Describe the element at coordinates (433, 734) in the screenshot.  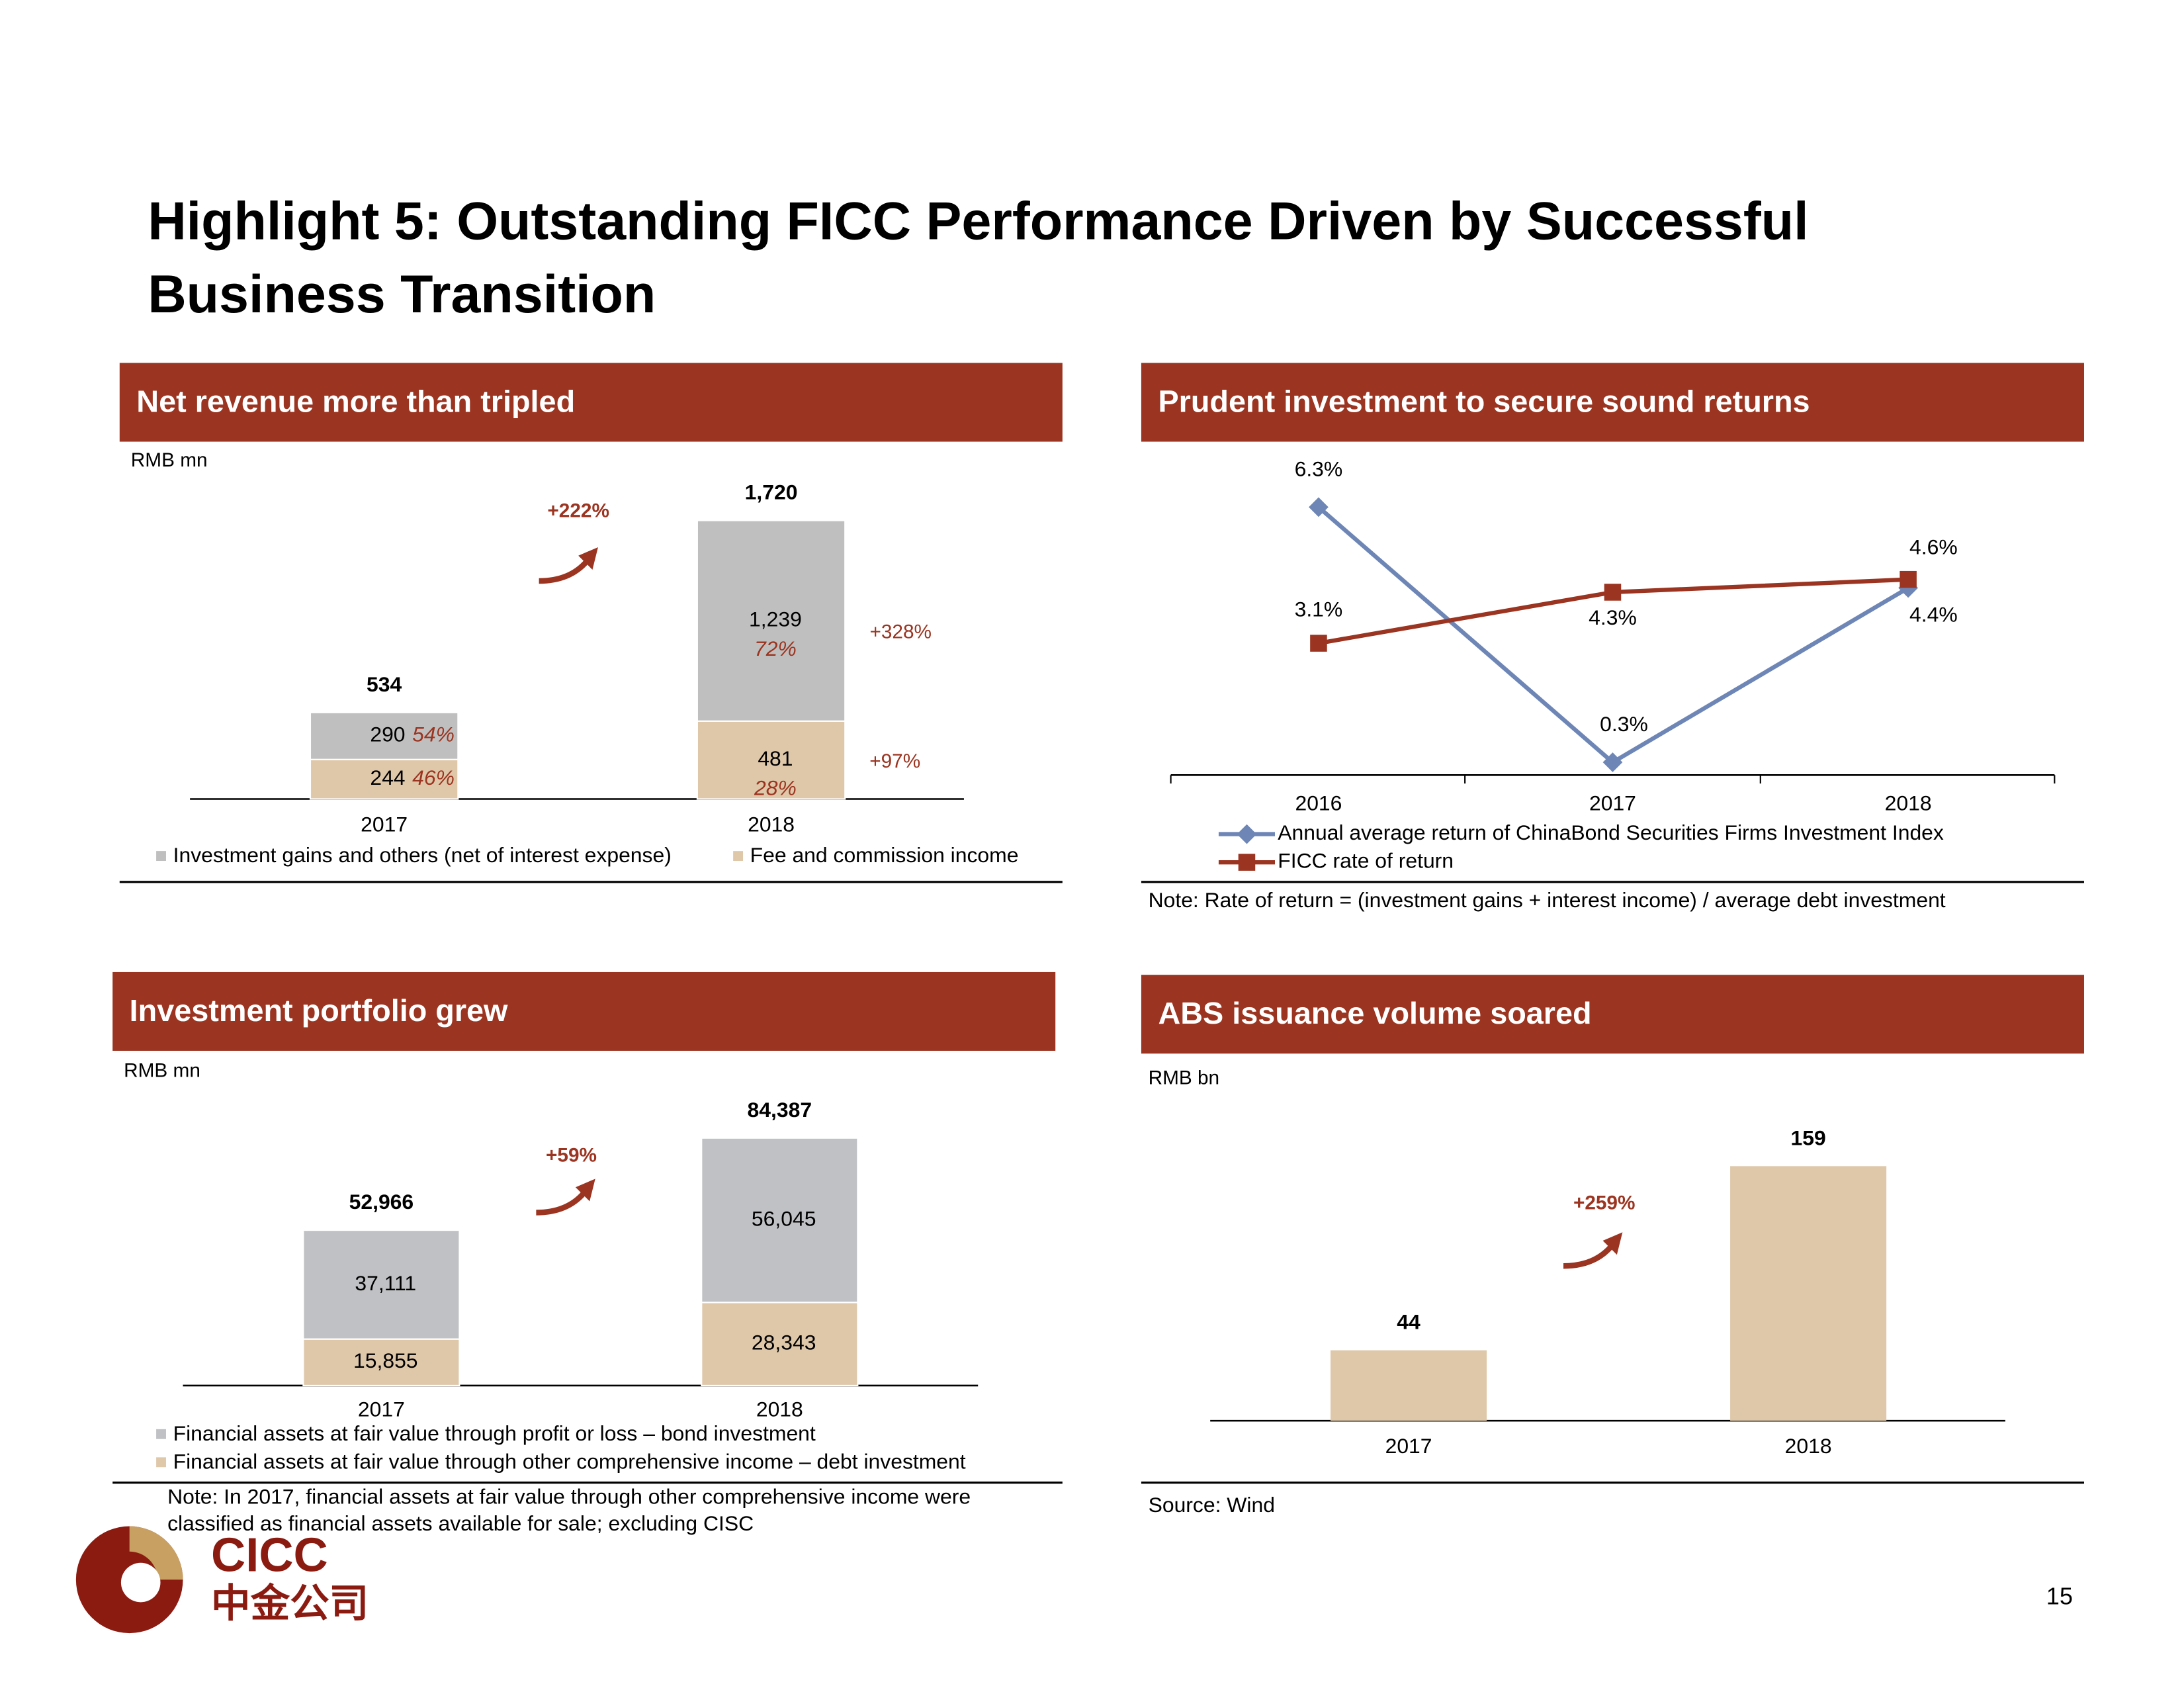
I see `share-label: 54%` at that location.